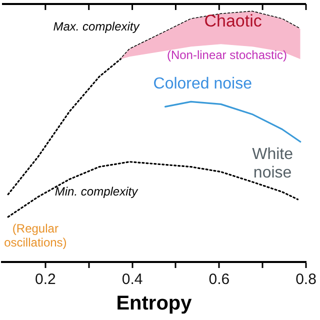 This screenshot has height=320, width=320. Describe the element at coordinates (154, 303) in the screenshot. I see `x-axis-title: Entropy` at that location.